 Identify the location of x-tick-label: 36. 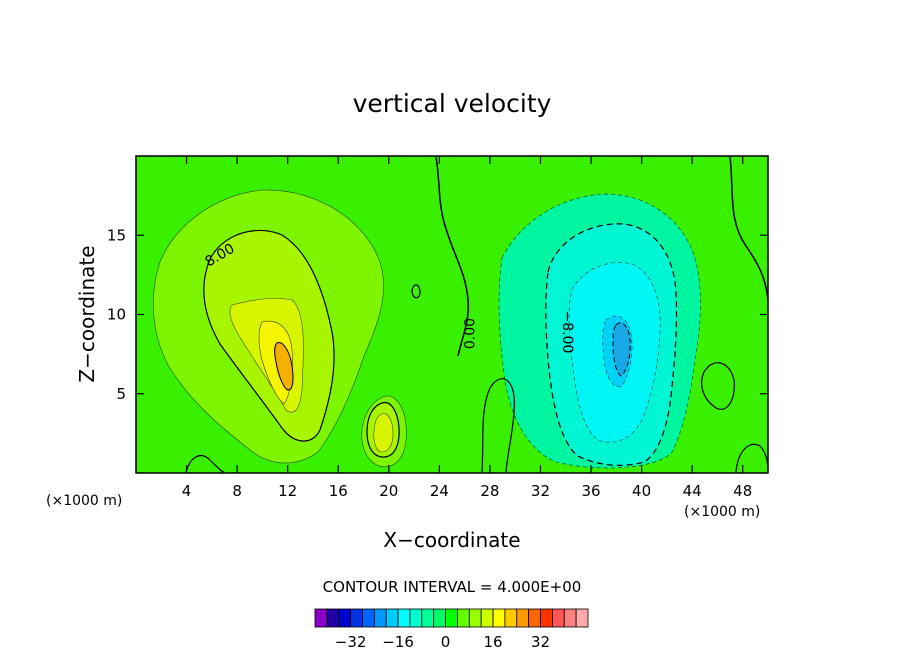
(590, 491).